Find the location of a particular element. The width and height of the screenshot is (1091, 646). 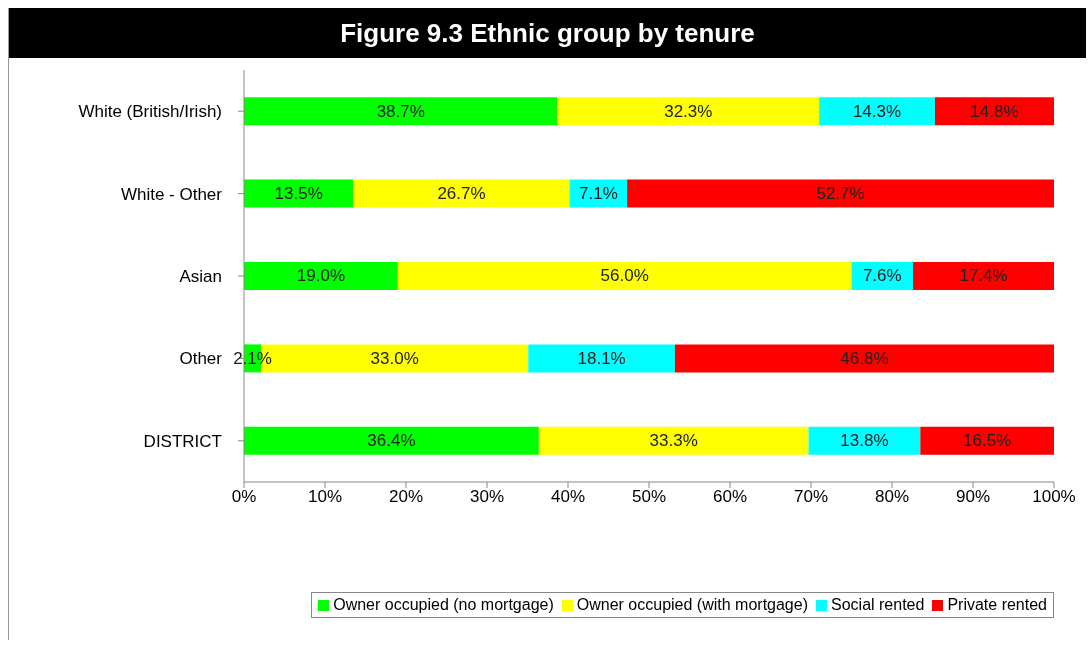

data-label: 38.7% is located at coordinates (400, 111).